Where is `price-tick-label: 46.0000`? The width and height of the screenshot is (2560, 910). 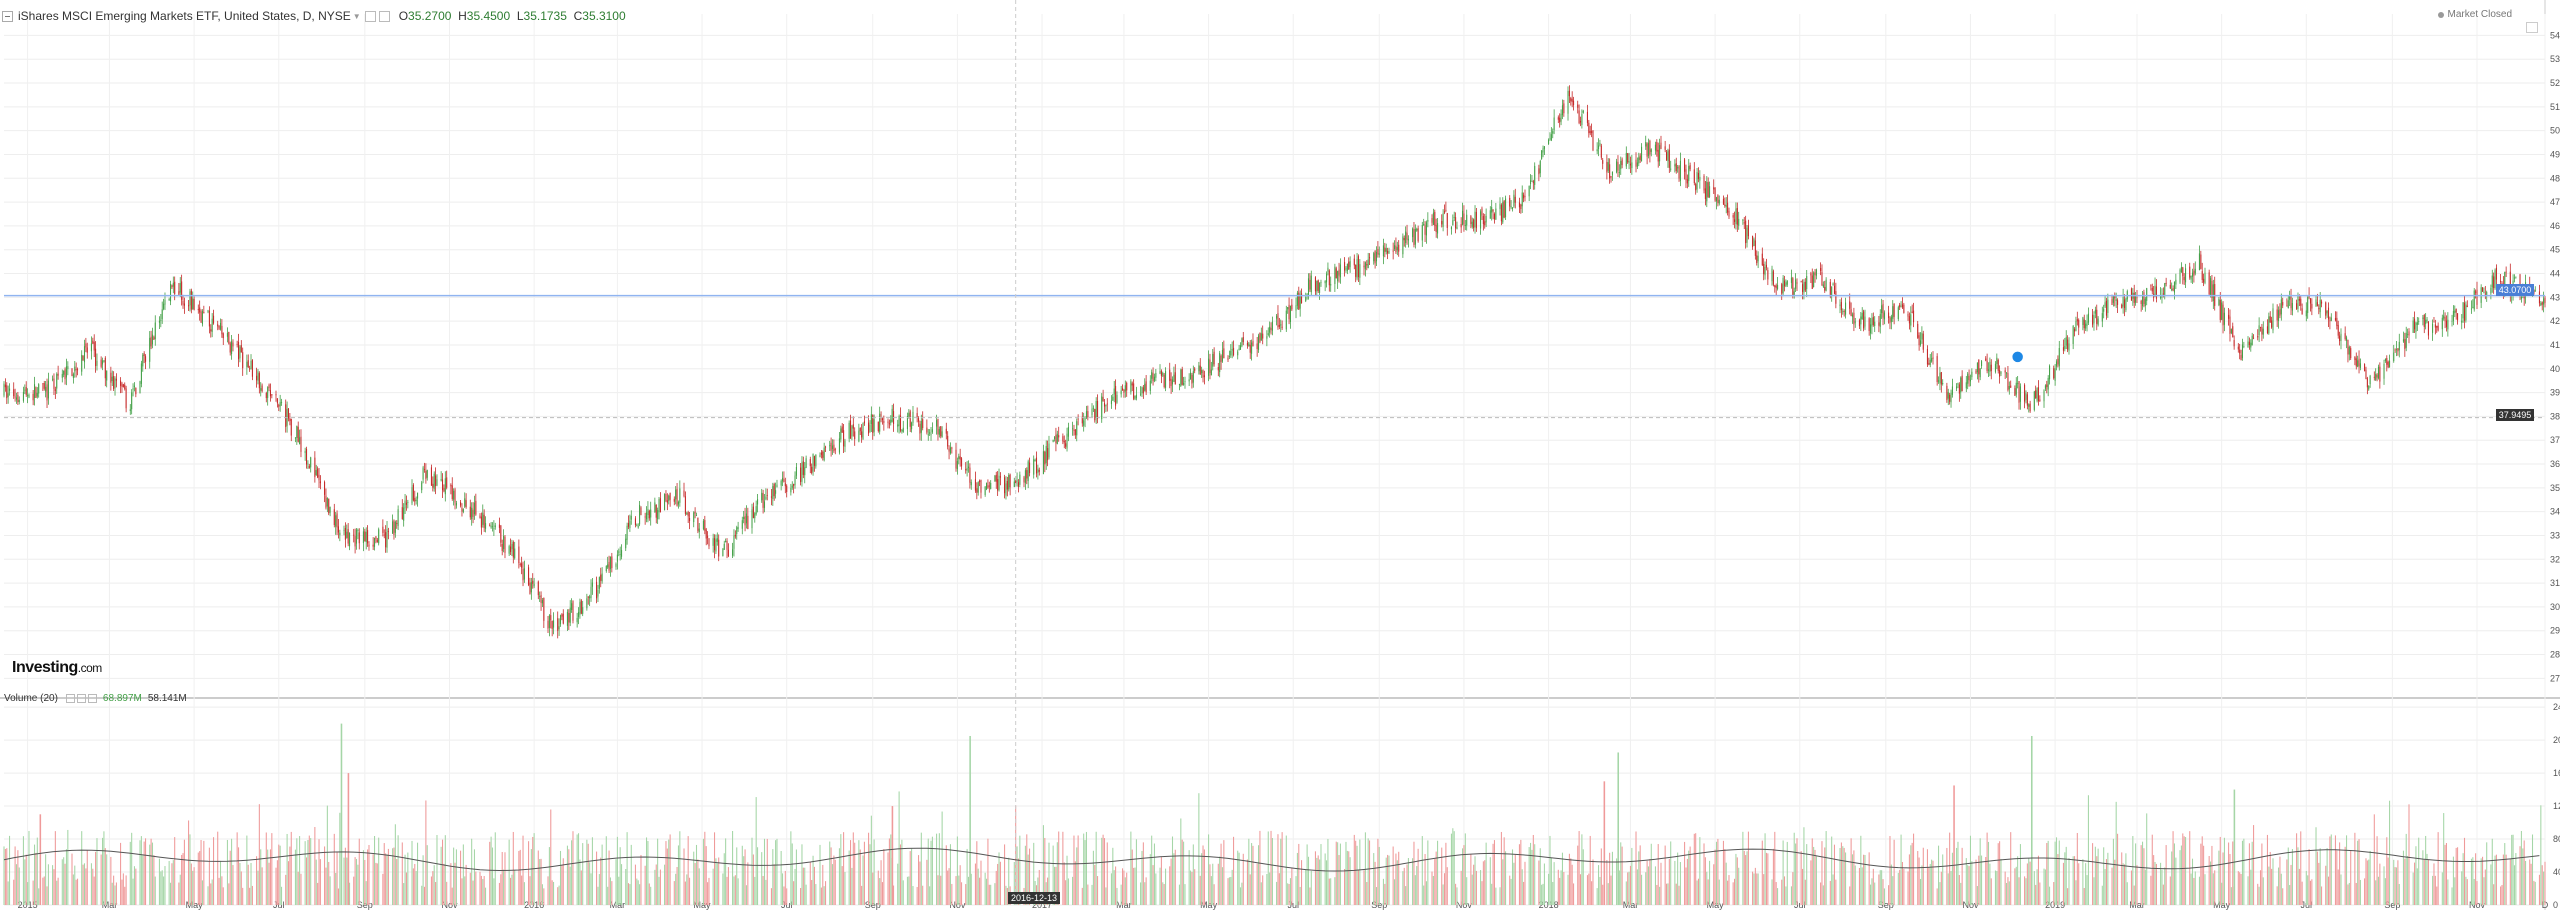 price-tick-label: 46.0000 is located at coordinates (2555, 226).